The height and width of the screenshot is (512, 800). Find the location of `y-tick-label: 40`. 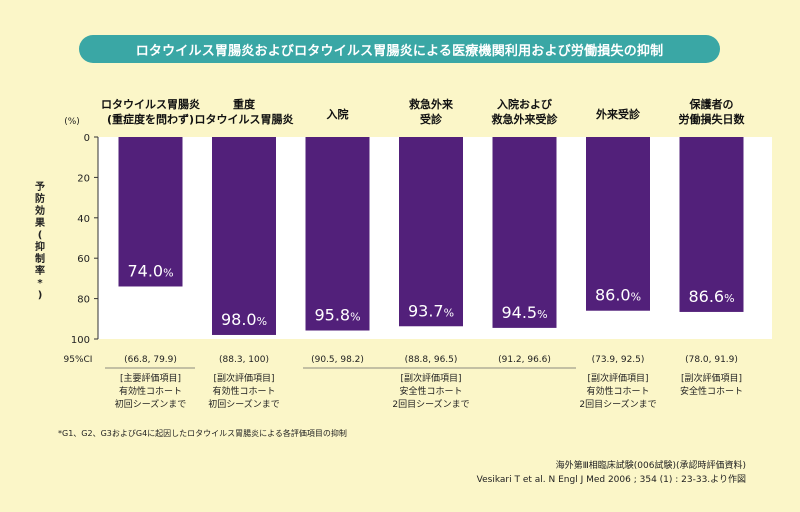

y-tick-label: 40 is located at coordinates (83, 219).